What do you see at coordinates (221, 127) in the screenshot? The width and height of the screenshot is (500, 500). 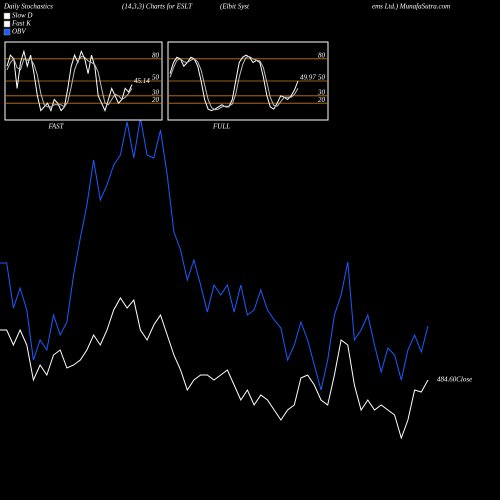 I see `panel-label: FULL` at bounding box center [221, 127].